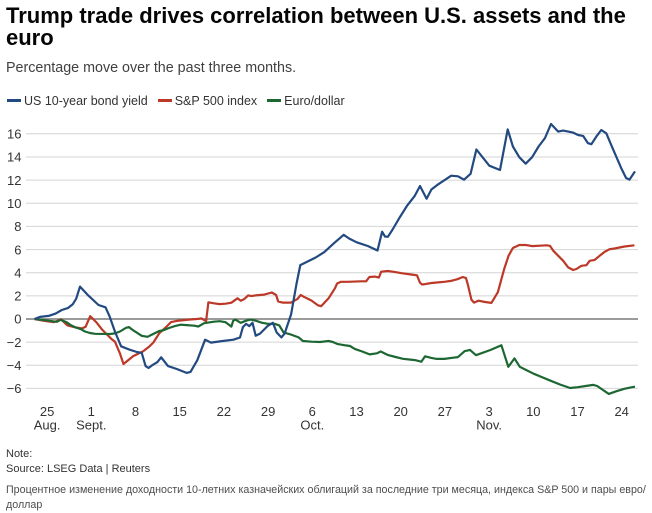 The height and width of the screenshot is (513, 652). I want to click on svg-text: Oct., so click(312, 425).